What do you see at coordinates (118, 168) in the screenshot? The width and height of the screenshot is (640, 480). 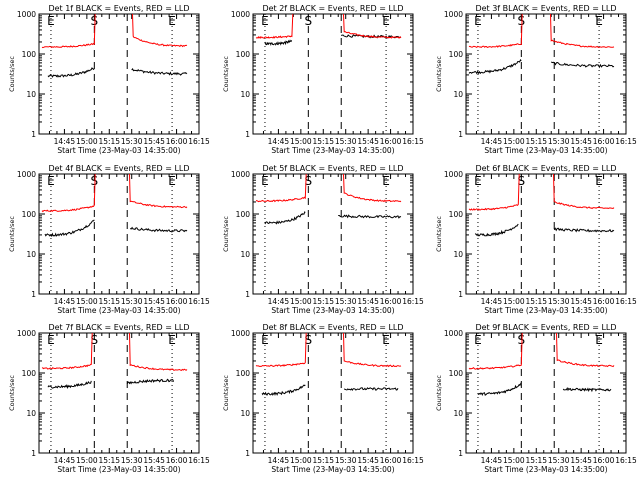 I see `panel-title: Det 4f BLACK = Events, RED = LLD` at bounding box center [118, 168].